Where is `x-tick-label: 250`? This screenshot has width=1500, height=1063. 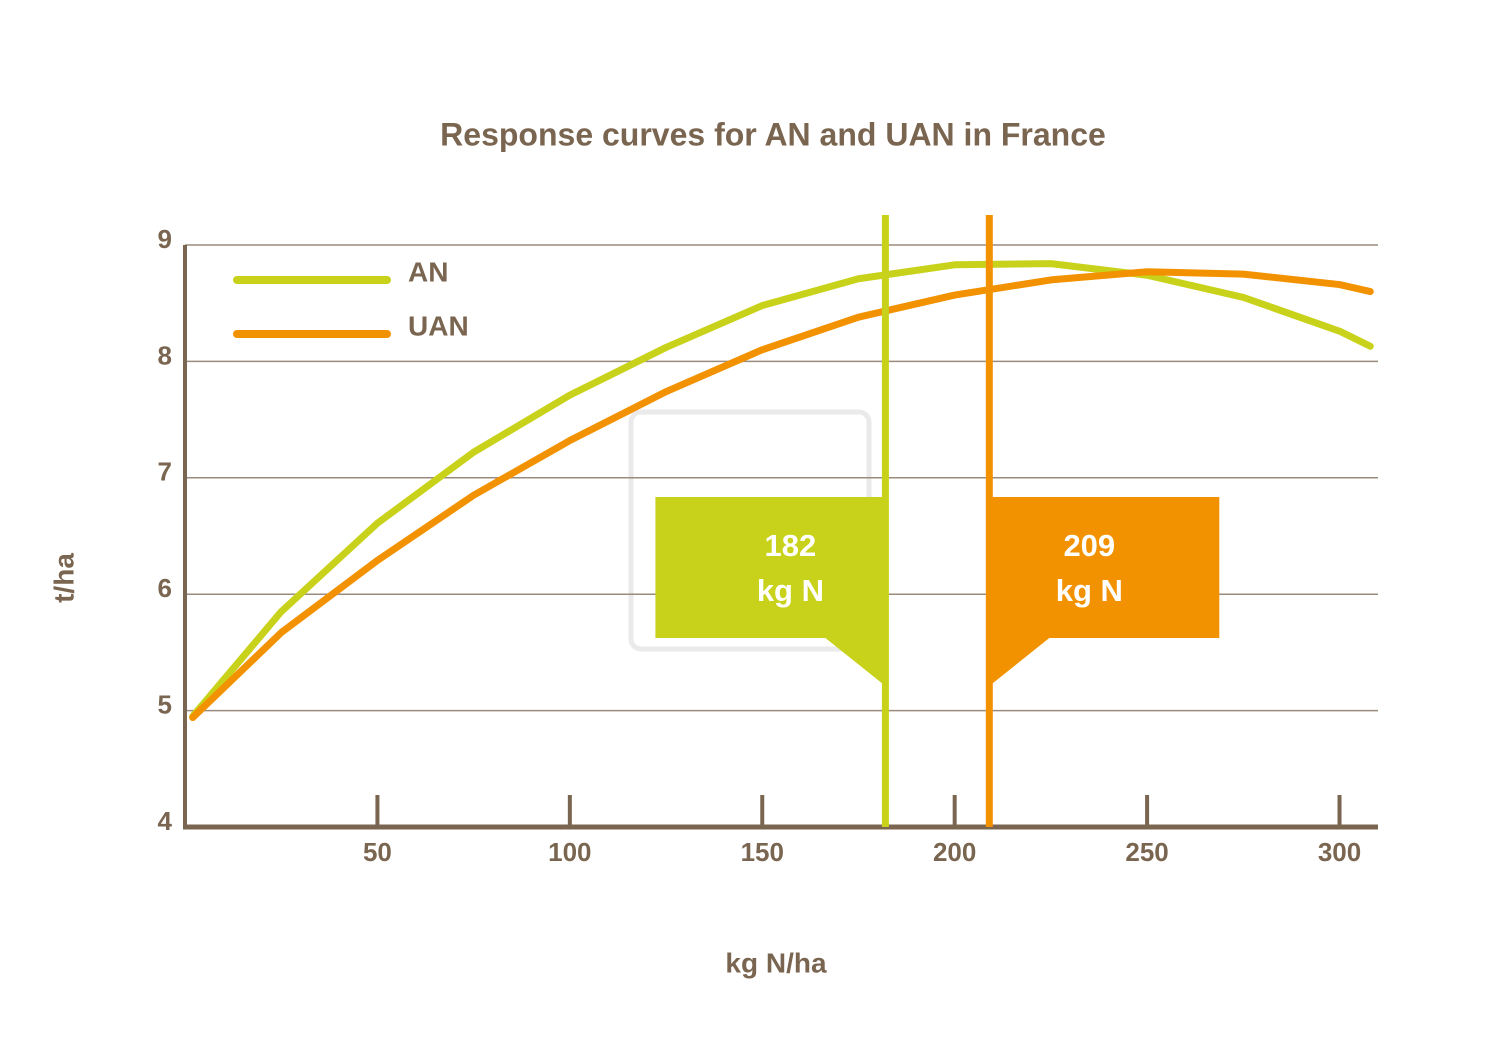 x-tick-label: 250 is located at coordinates (1146, 852).